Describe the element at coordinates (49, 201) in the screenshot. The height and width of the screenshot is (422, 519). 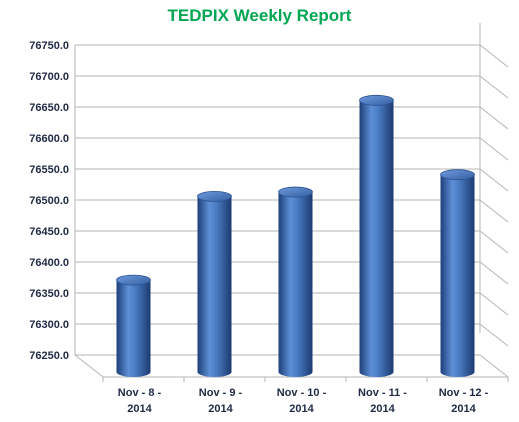
I see `y-tick-label: 76500.0` at that location.